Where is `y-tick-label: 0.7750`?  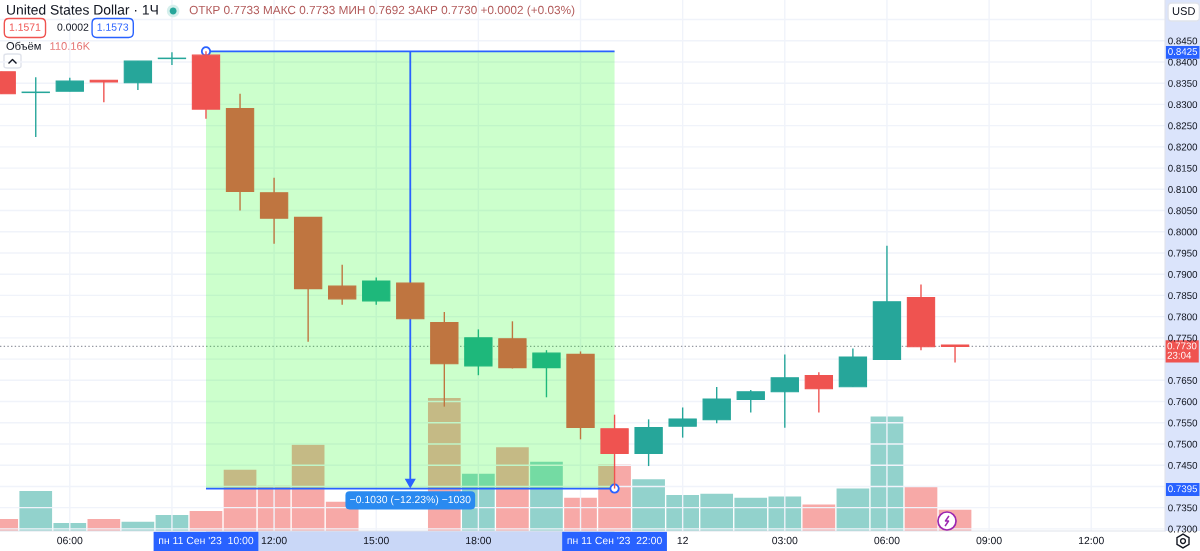
y-tick-label: 0.7750 is located at coordinates (1183, 338).